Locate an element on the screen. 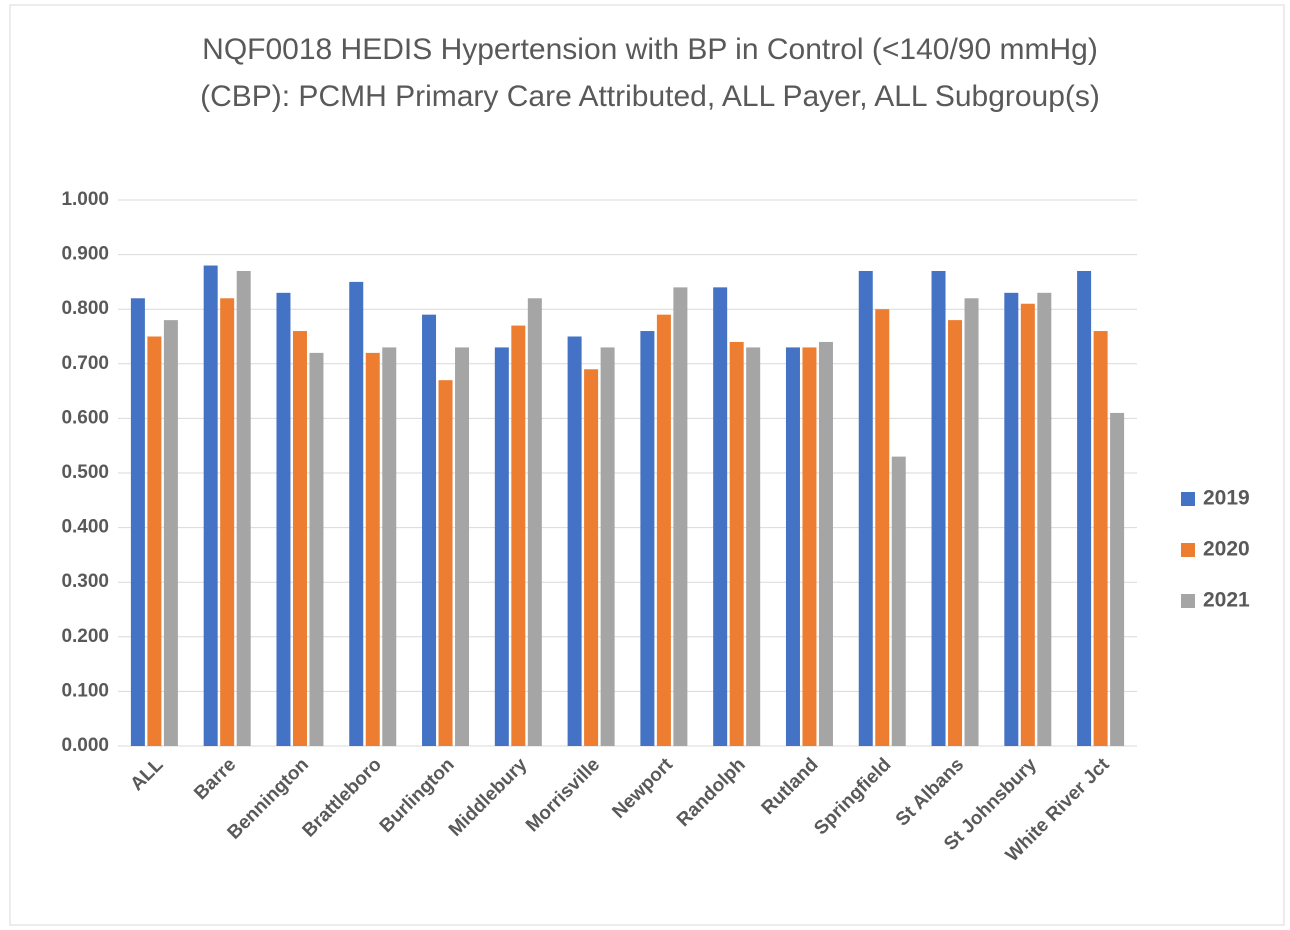 This screenshot has height=930, width=1290. x-tick-label: Randolph is located at coordinates (711, 792).